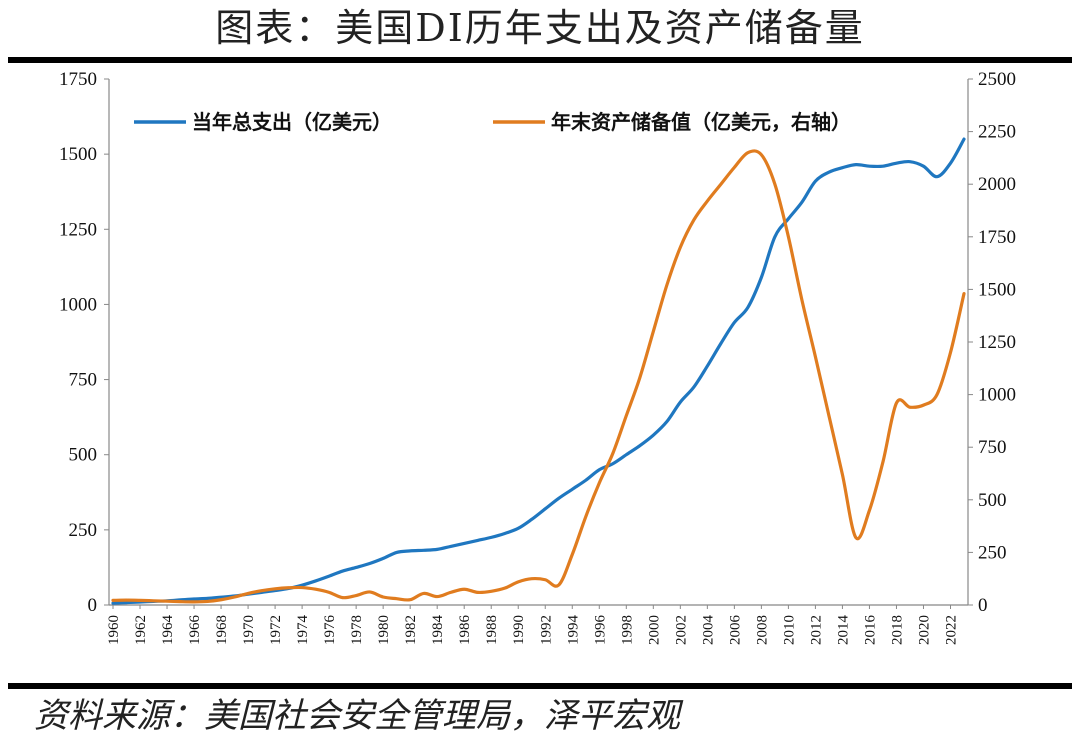  I want to click on x-tick-label: 1996, so click(600, 630).